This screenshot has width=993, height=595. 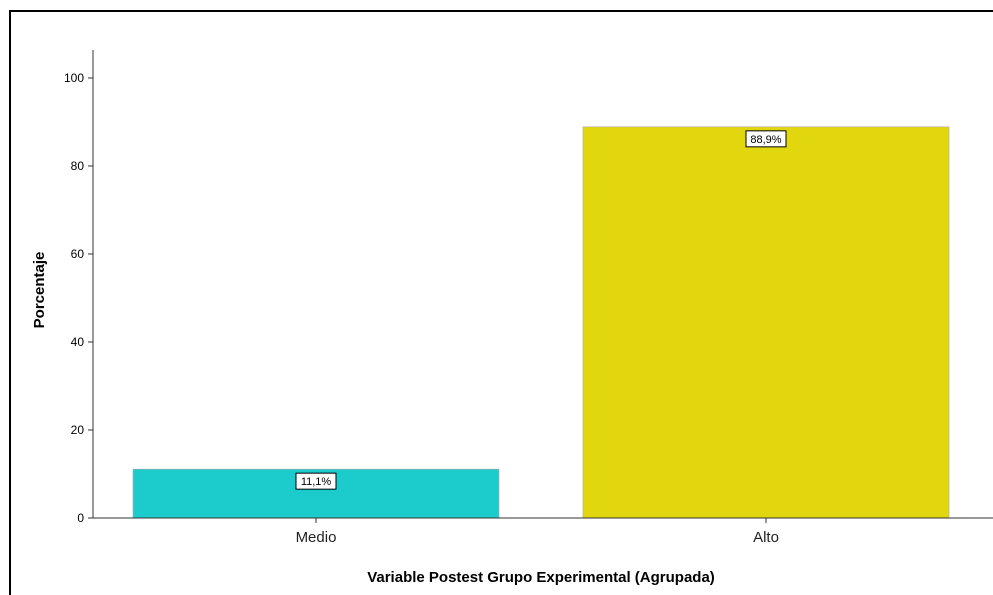 What do you see at coordinates (78, 342) in the screenshot?
I see `y-tick-label: 40` at bounding box center [78, 342].